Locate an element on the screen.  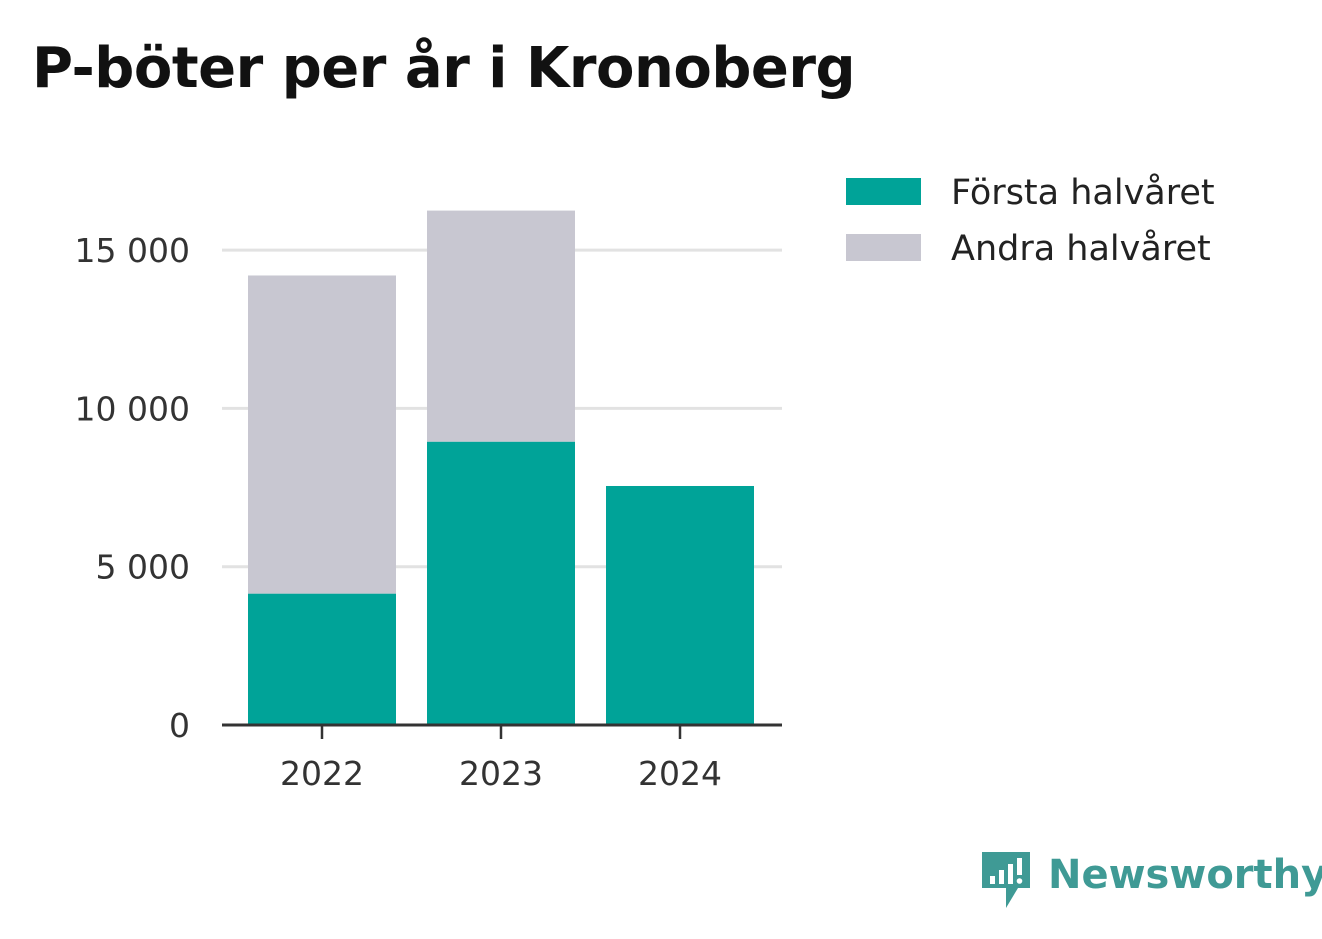
x-tick-label: 2024 is located at coordinates (680, 773).